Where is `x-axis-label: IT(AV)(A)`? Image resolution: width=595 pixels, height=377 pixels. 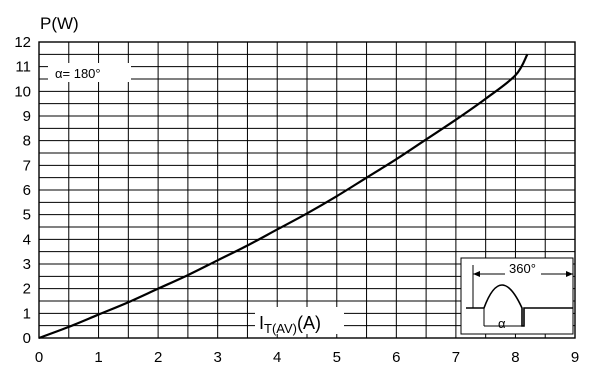 x-axis-label: IT(AV)(A) is located at coordinates (290, 324).